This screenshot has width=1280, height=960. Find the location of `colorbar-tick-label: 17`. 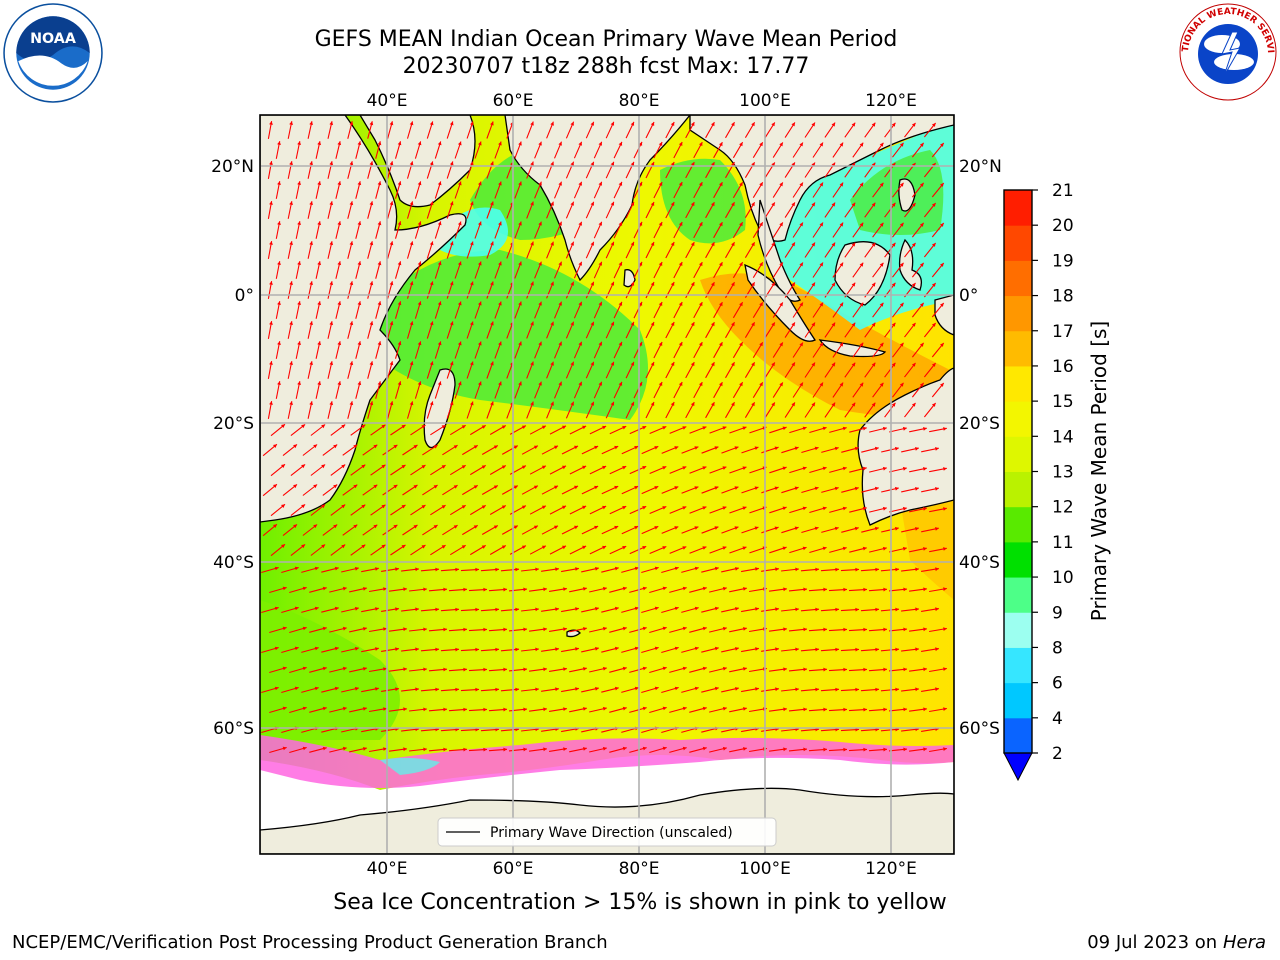

colorbar-tick-label: 17 is located at coordinates (1063, 332).